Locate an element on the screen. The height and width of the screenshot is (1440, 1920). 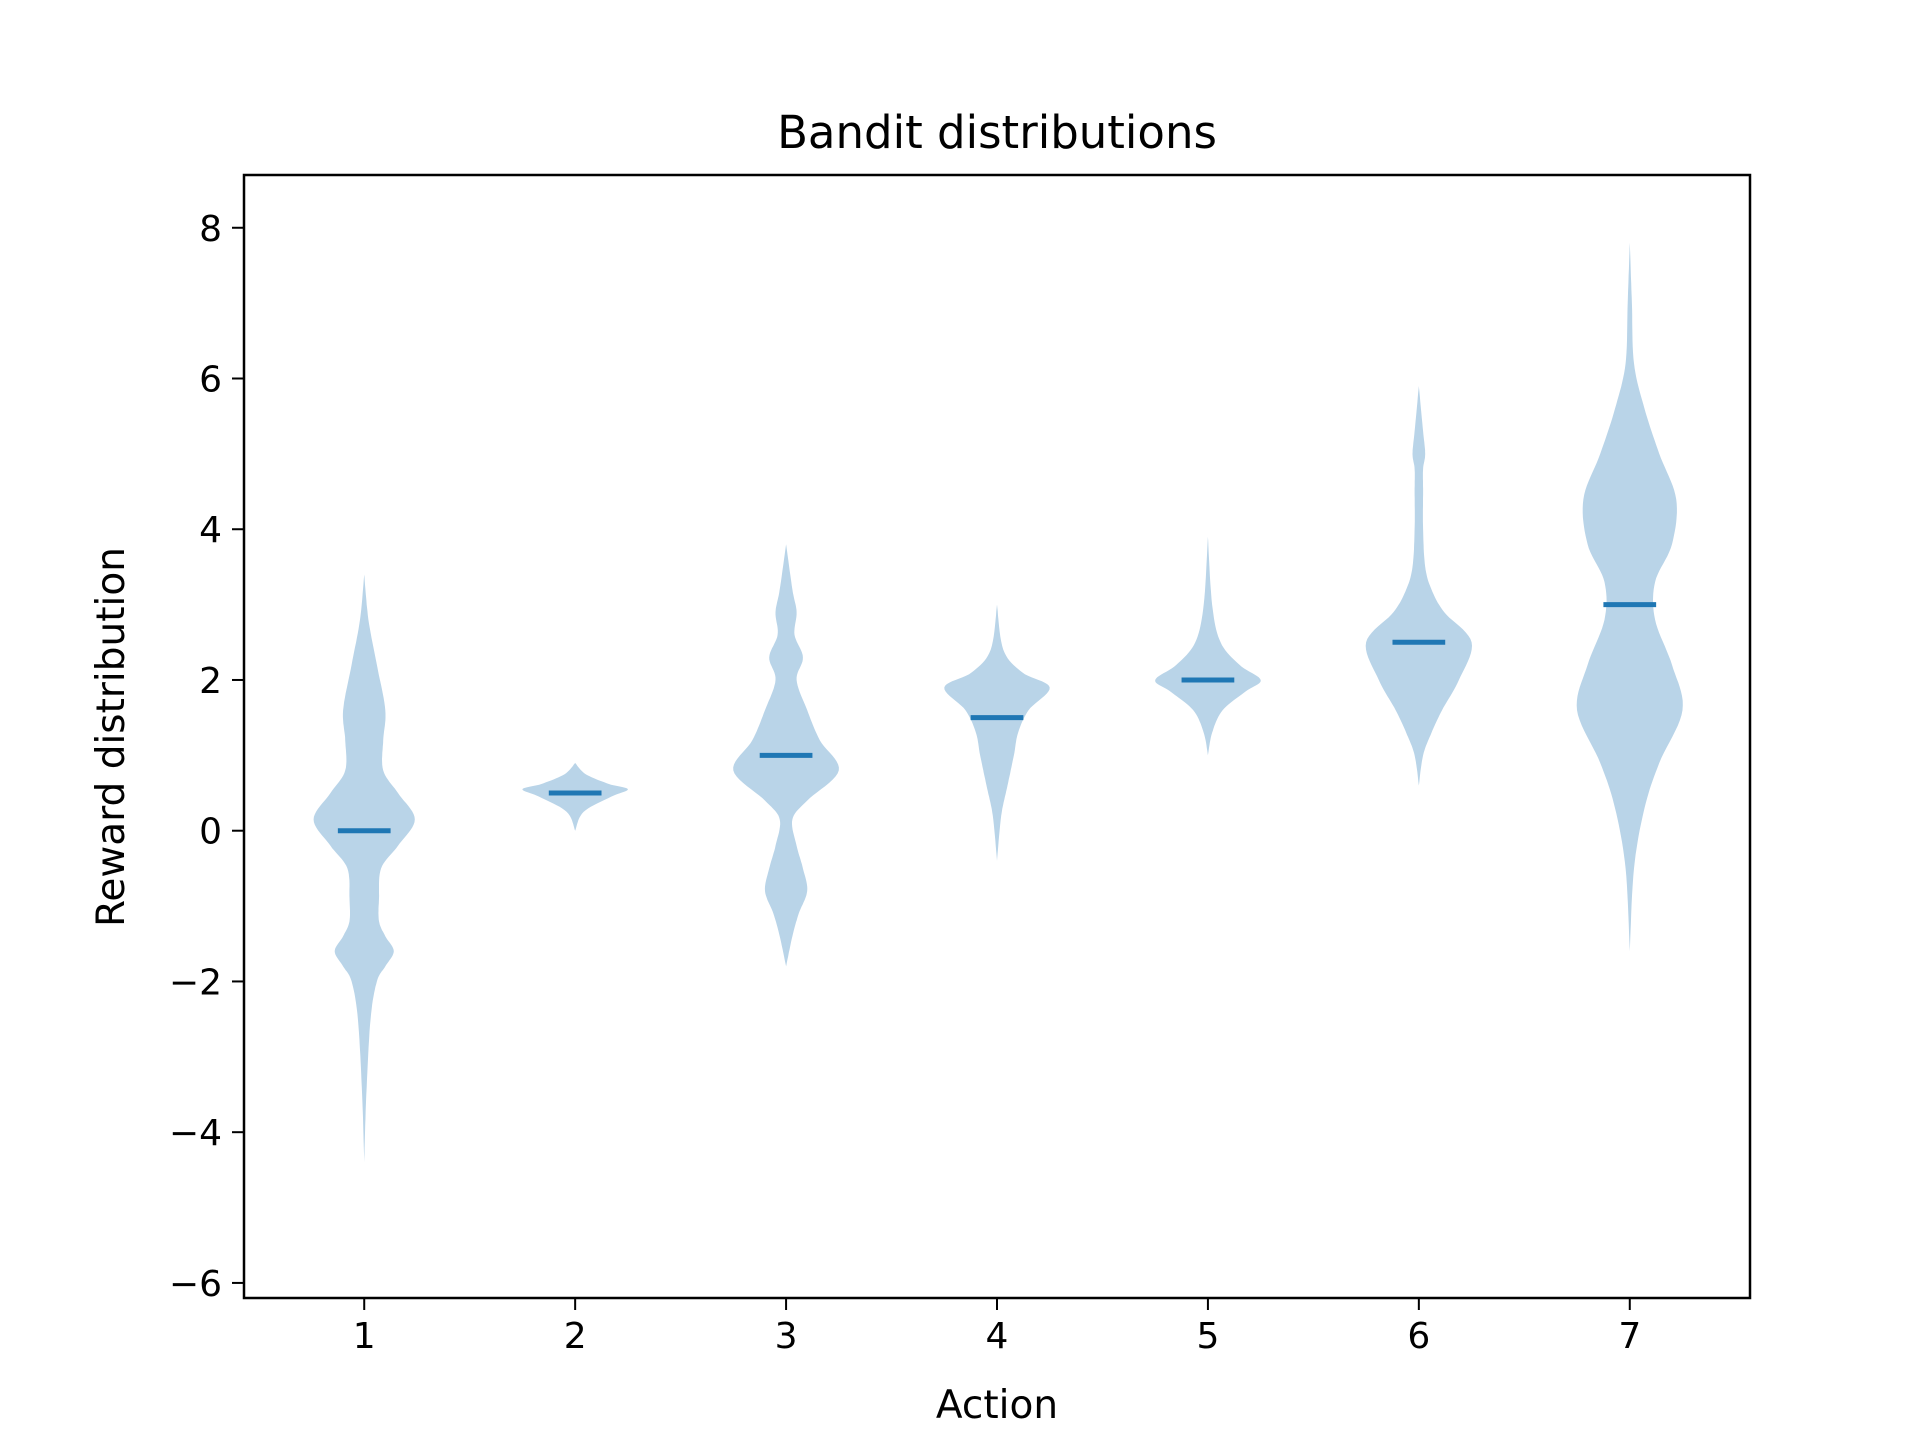
chart-title: Bandit distributions is located at coordinates (997, 132).